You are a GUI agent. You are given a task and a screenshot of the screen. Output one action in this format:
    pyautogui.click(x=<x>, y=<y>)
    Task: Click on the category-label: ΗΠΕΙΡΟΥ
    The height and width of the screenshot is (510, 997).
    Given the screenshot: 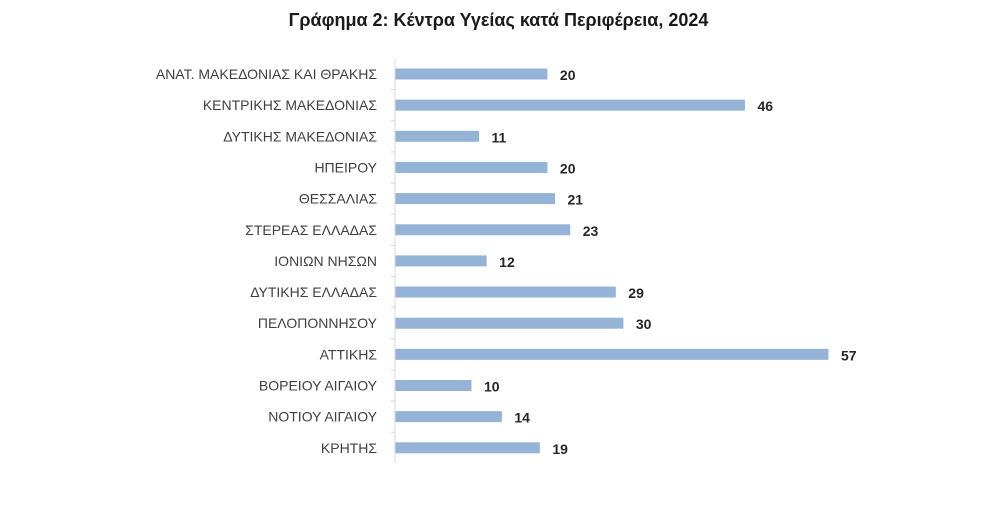 What is the action you would take?
    pyautogui.click(x=345, y=167)
    